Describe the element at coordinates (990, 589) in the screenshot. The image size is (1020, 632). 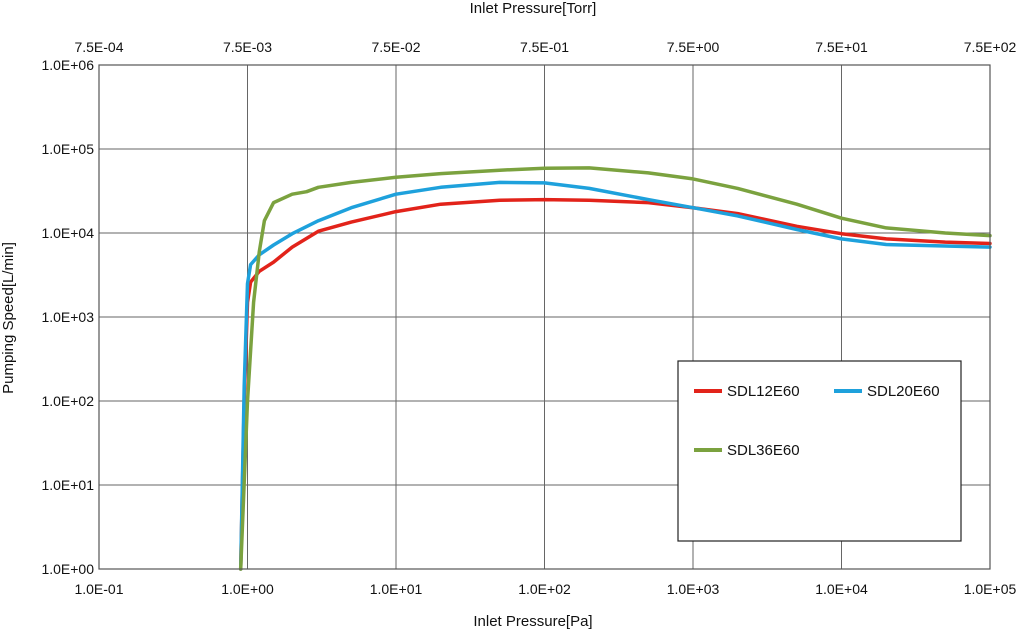
I see `x-tick-label: 1.0E+05` at that location.